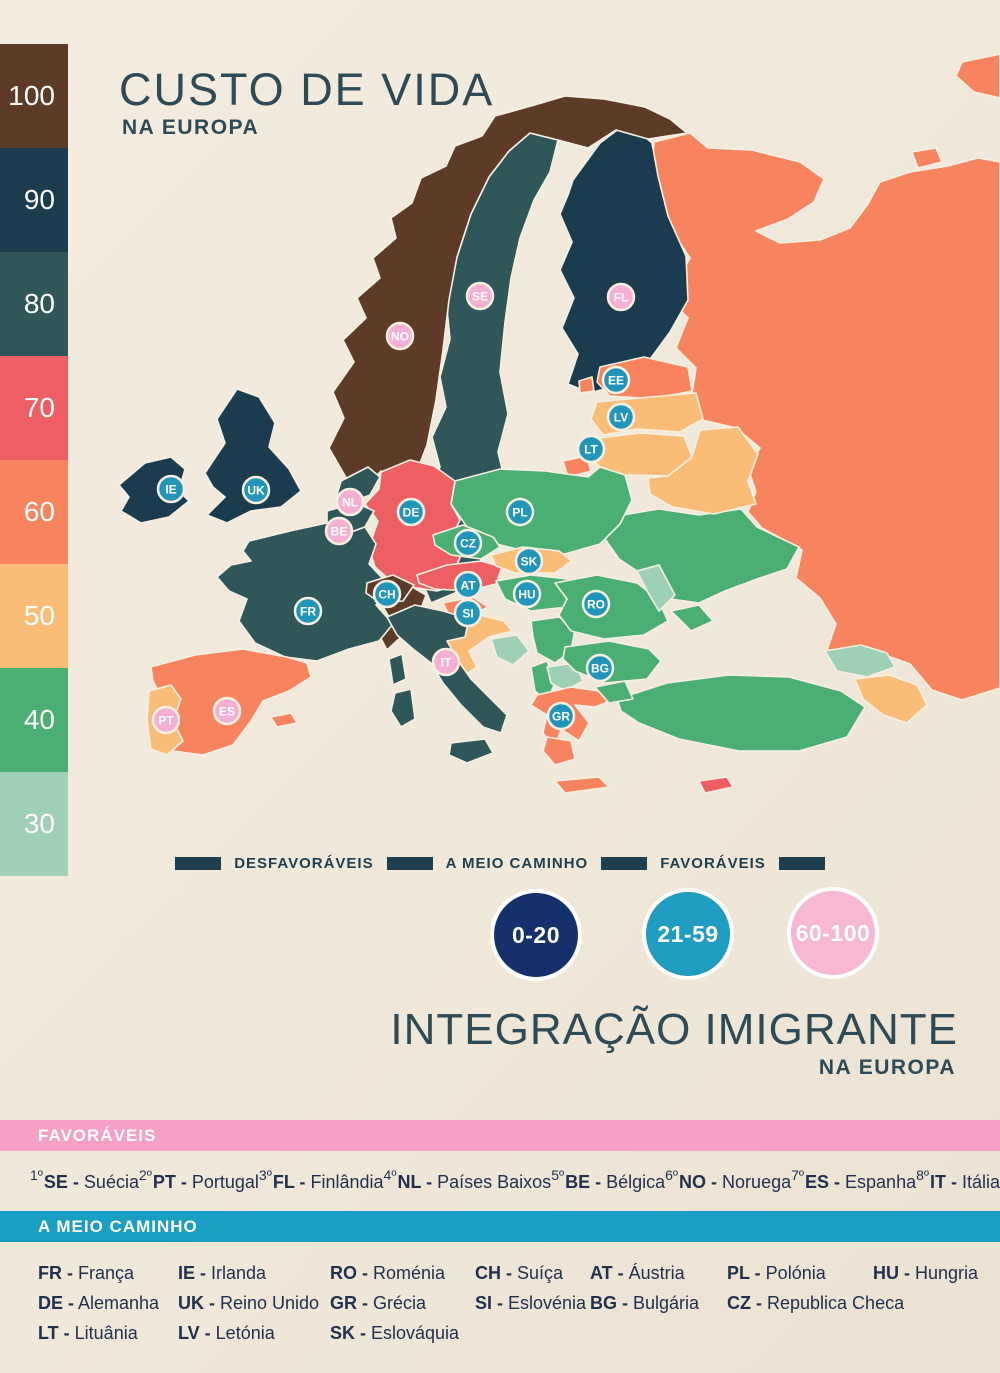  Describe the element at coordinates (492, 1182) in the screenshot. I see `country-name: Países Baixos` at that location.